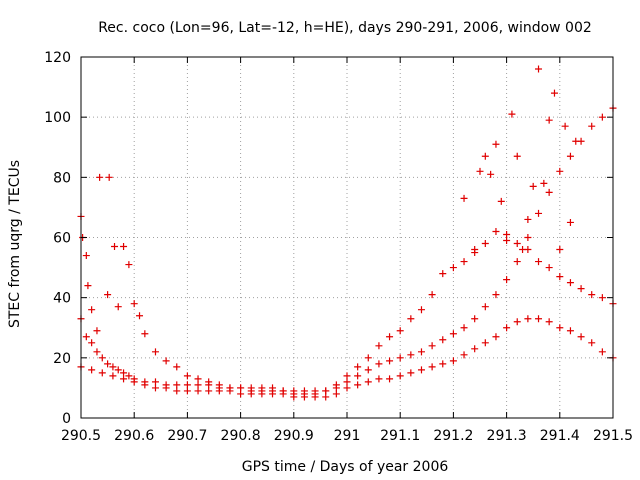  What do you see at coordinates (57, 58) in the screenshot?
I see `y-tick-label: 120` at bounding box center [57, 58].